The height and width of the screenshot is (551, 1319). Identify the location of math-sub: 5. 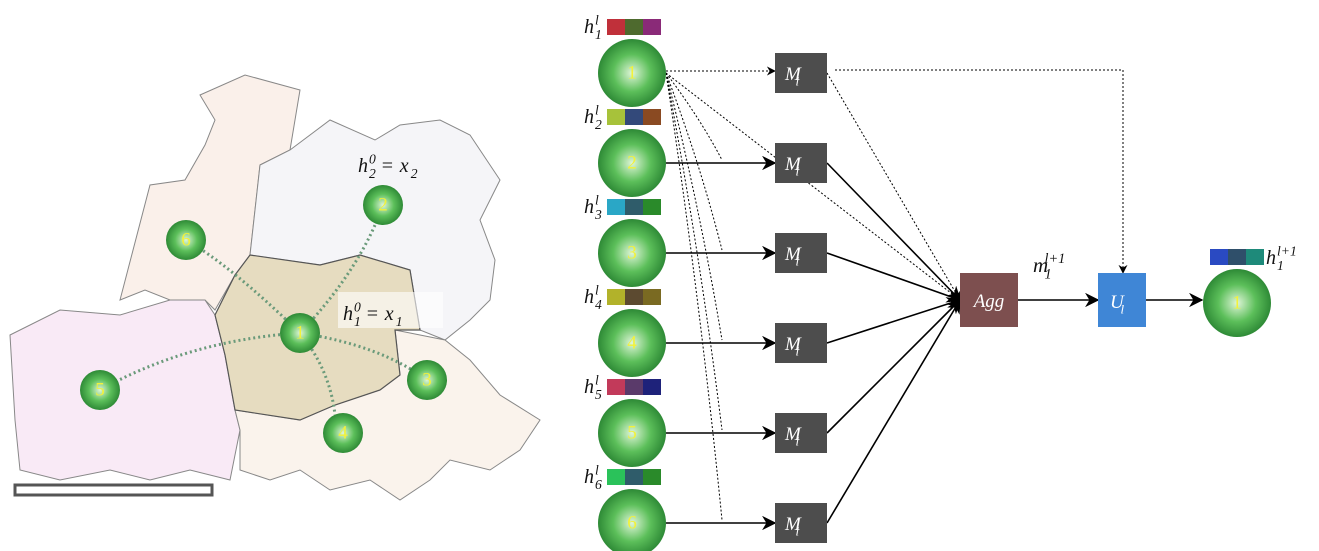
(598, 394).